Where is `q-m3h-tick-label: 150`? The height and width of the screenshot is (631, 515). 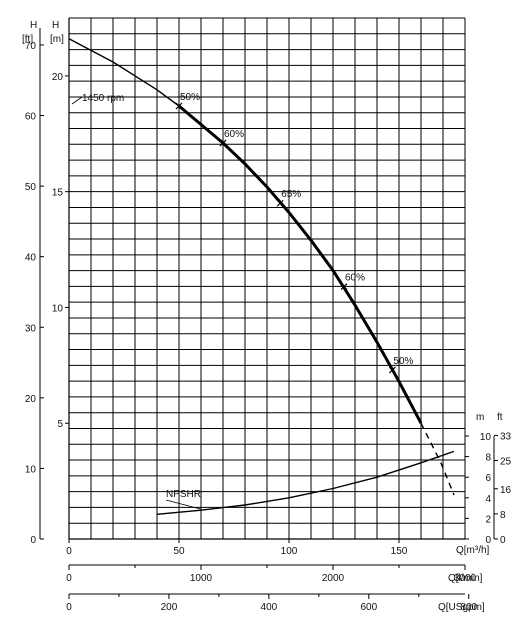
q-m3h-tick-label: 150 is located at coordinates (399, 551).